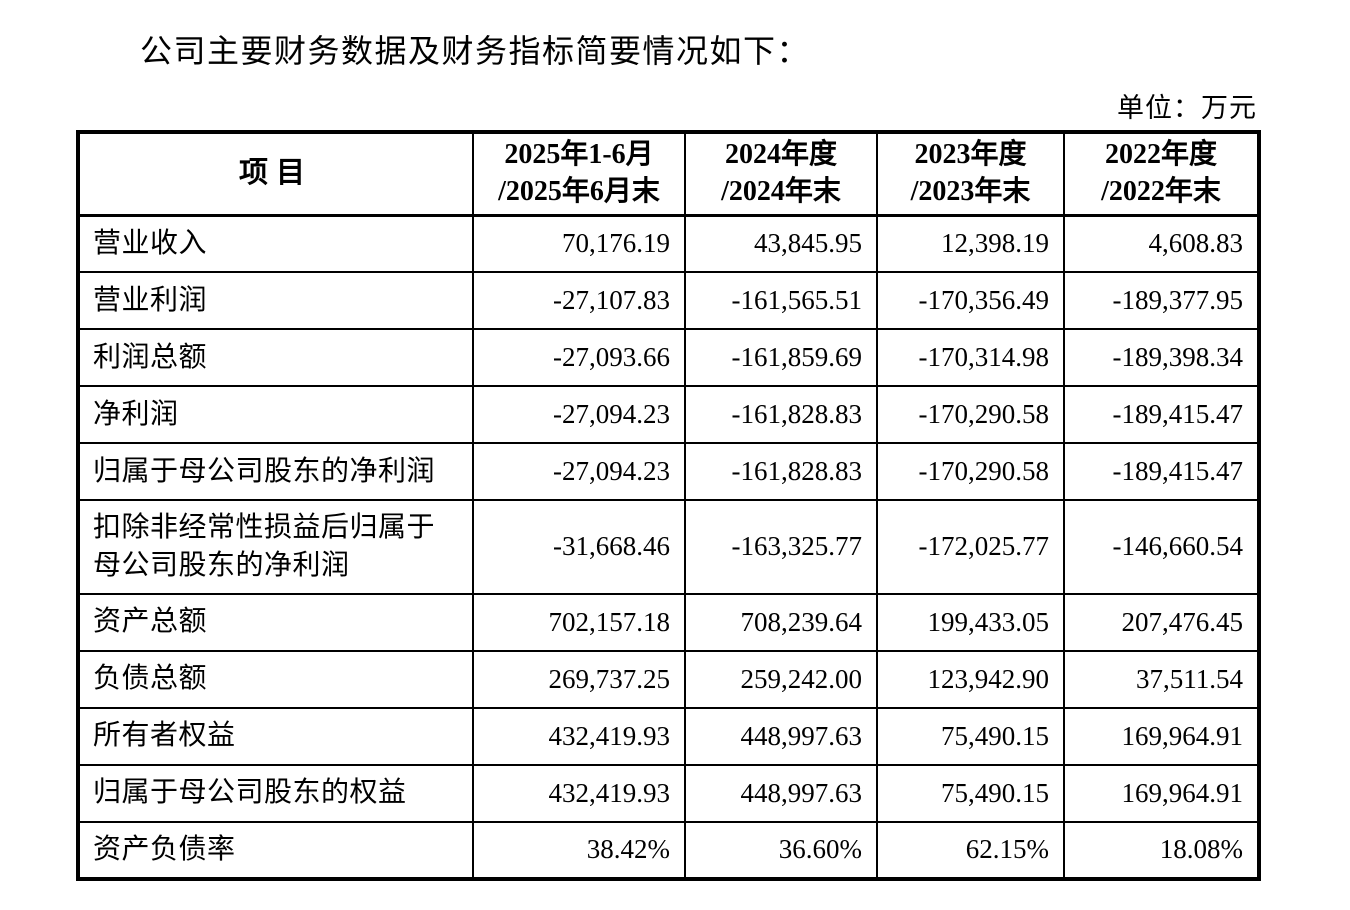 This screenshot has width=1350, height=910. What do you see at coordinates (781, 174) in the screenshot?
I see `header-period-2024: 2024年度 /2024年末` at bounding box center [781, 174].